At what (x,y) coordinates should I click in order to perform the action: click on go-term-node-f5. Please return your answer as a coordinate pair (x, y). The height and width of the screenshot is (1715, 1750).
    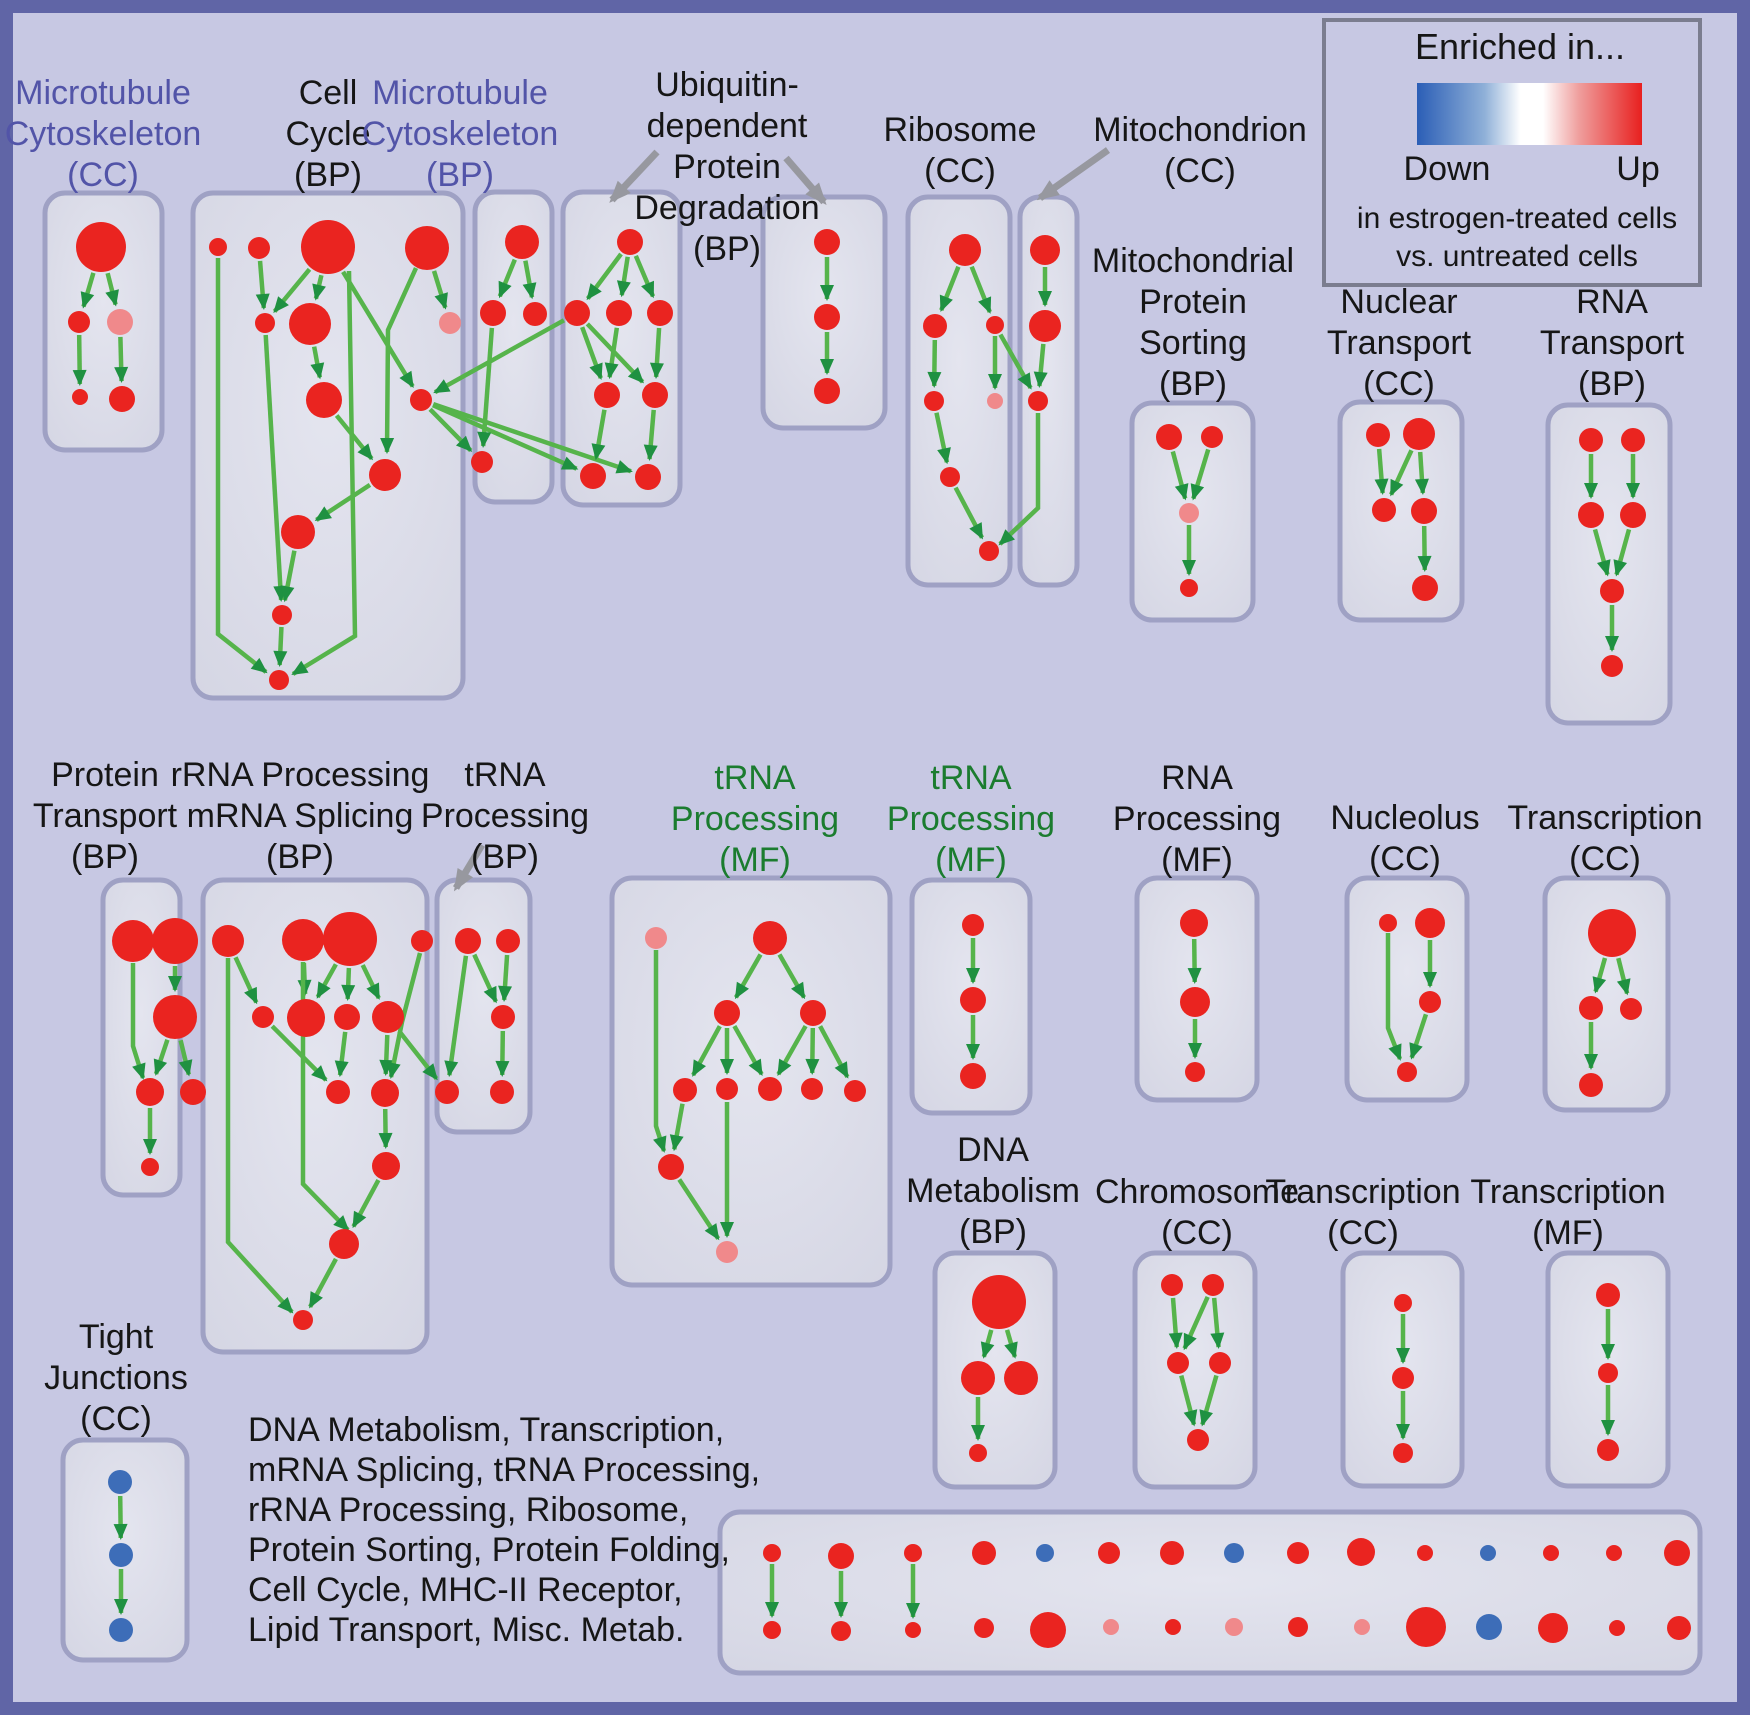
    Looking at the image, I should click on (685, 1090).